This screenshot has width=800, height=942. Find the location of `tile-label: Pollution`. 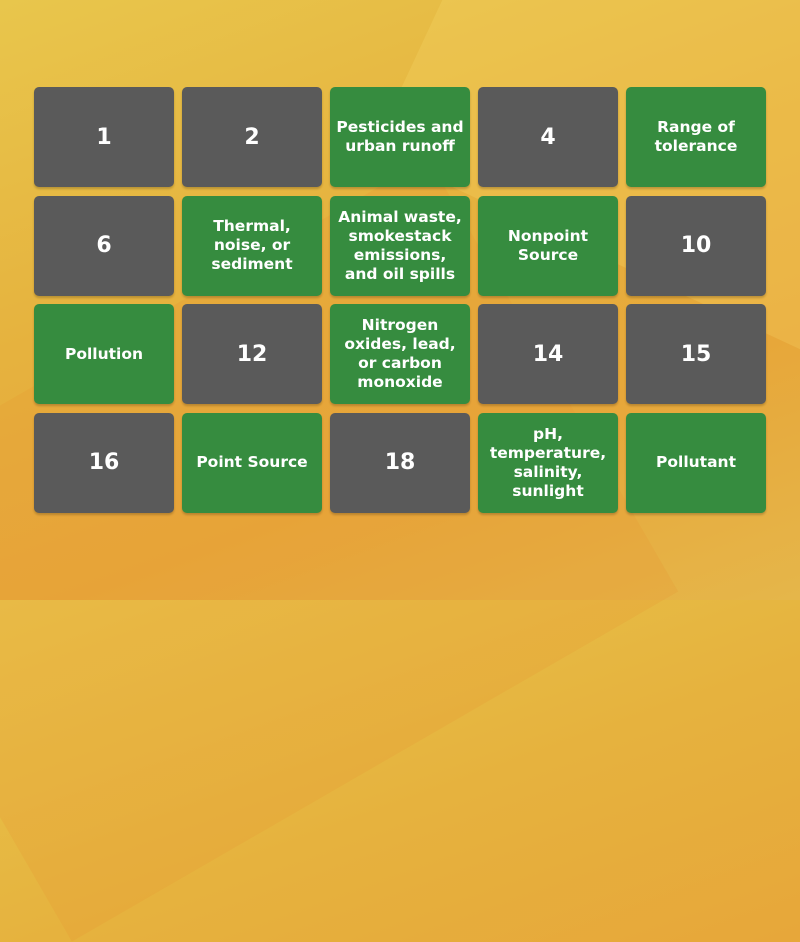

tile-label: Pollution is located at coordinates (104, 353).